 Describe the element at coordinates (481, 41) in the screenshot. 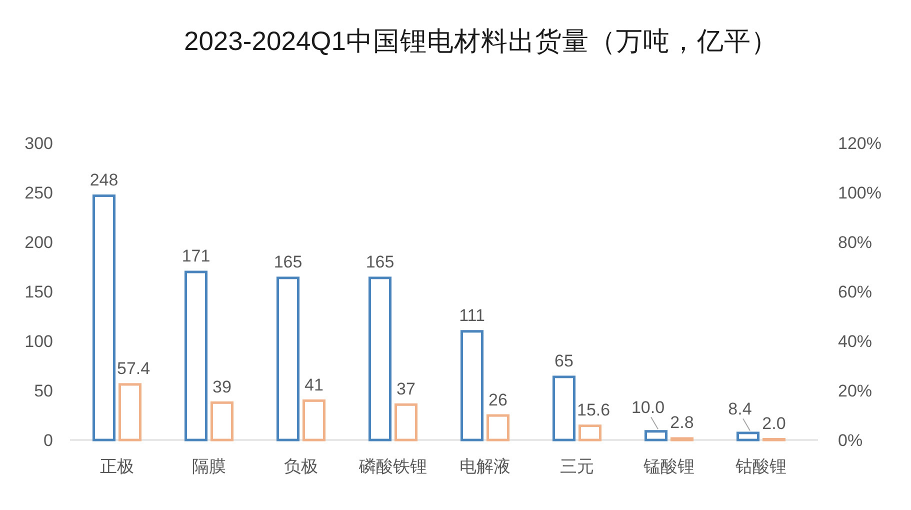

I see `title: 2023-2024Q1中国锂电材料出货量（万吨，亿平）` at that location.